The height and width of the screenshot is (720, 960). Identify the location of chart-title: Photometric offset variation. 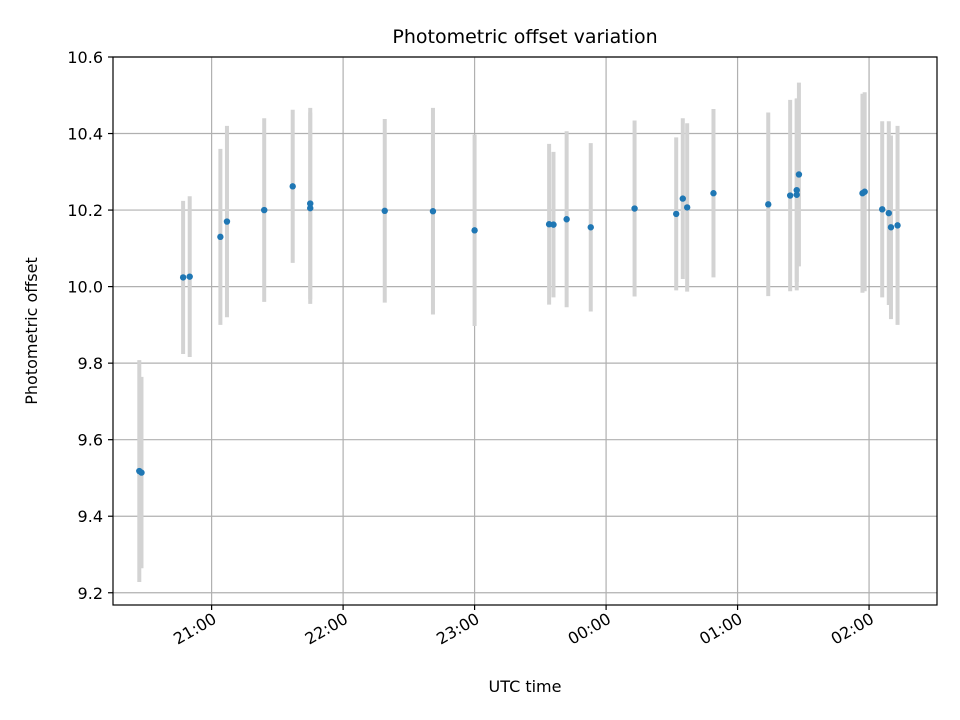
(524, 37).